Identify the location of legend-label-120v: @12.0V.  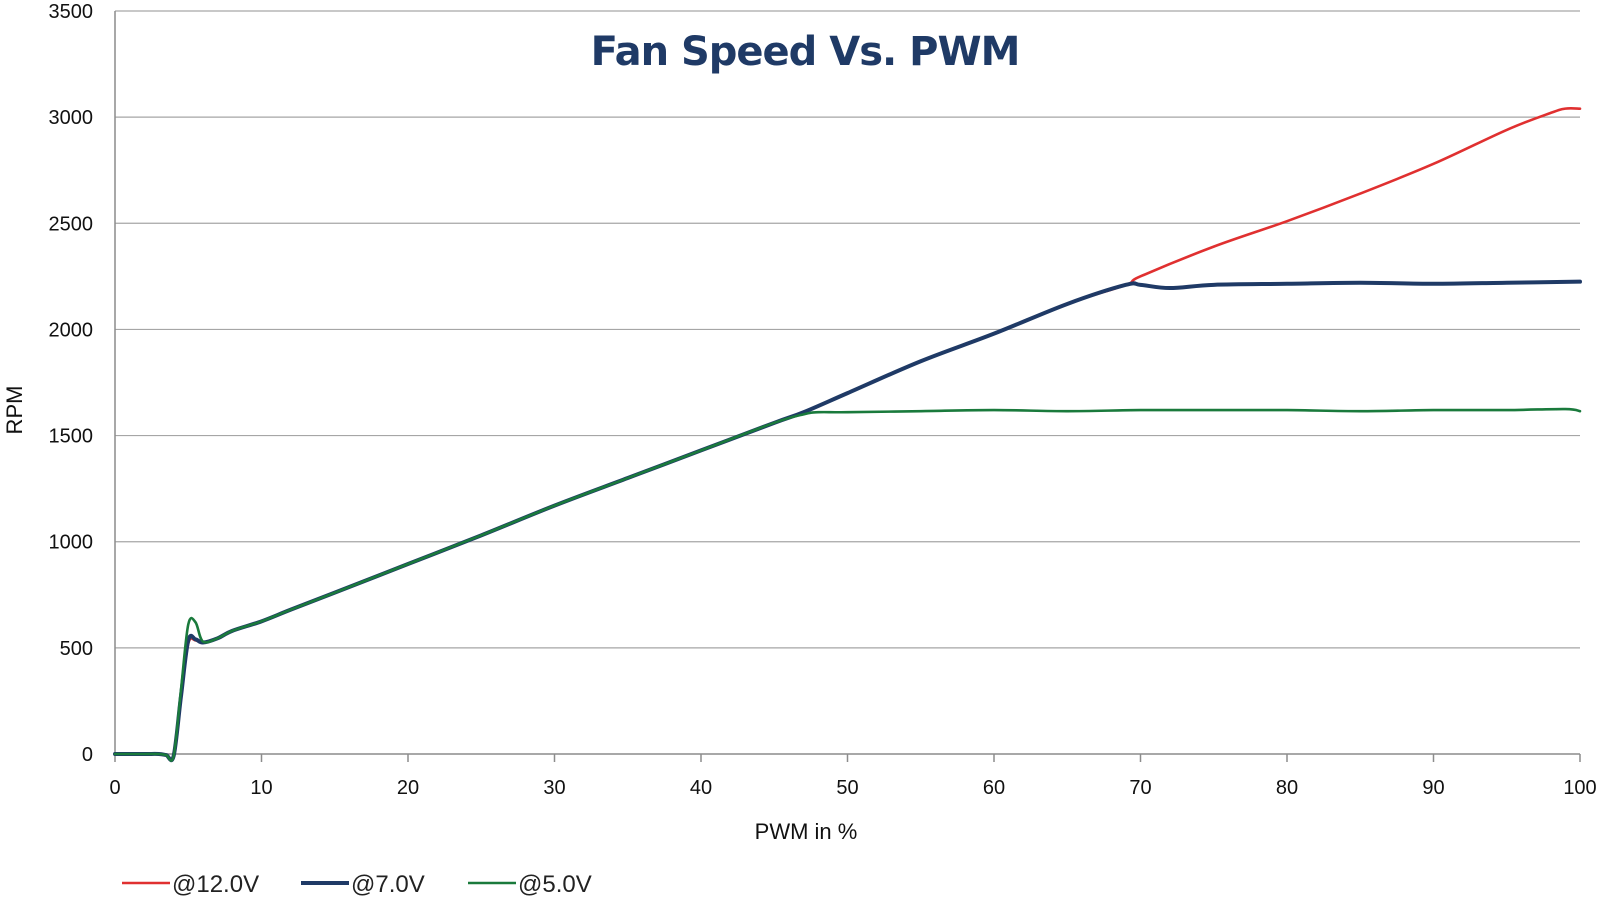
(215, 884).